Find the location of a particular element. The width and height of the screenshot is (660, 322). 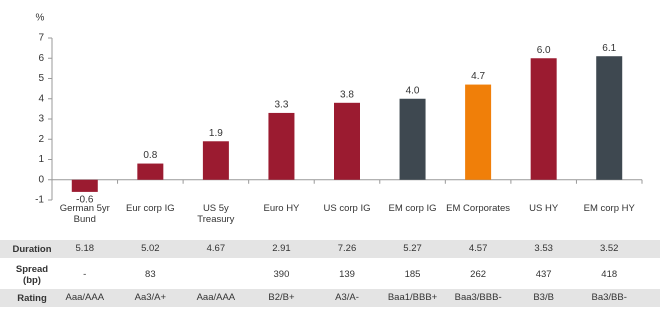

table-cell: 139 is located at coordinates (347, 274).